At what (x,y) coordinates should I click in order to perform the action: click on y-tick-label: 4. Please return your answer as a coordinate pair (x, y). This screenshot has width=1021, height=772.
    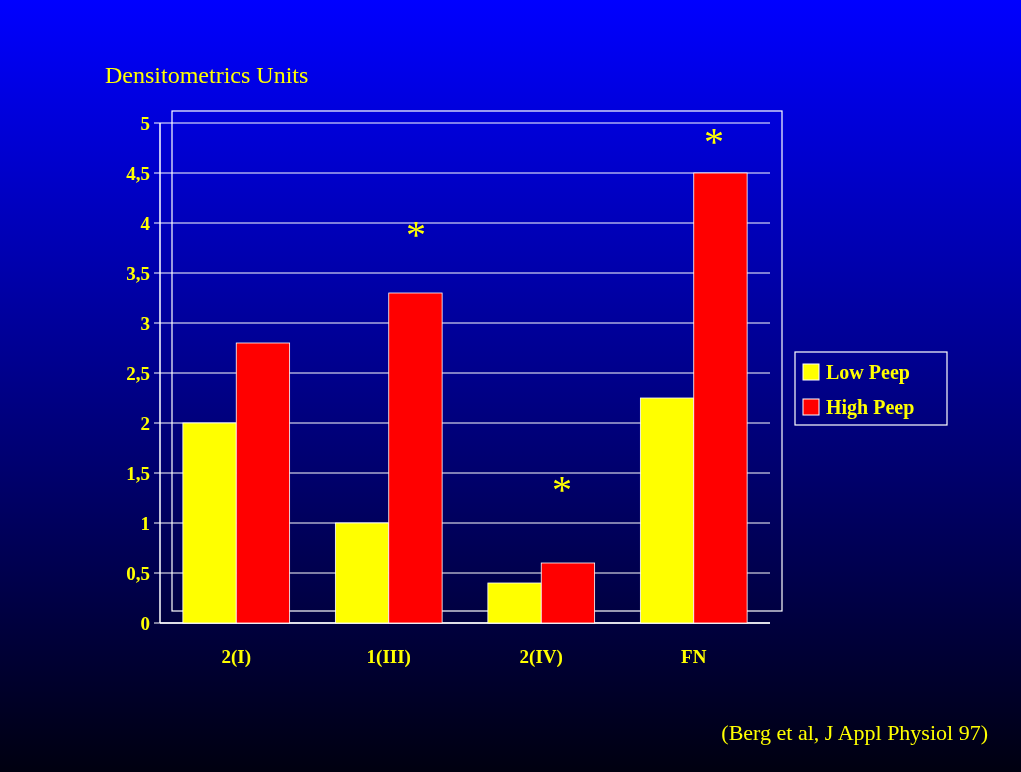
    Looking at the image, I should click on (145, 223).